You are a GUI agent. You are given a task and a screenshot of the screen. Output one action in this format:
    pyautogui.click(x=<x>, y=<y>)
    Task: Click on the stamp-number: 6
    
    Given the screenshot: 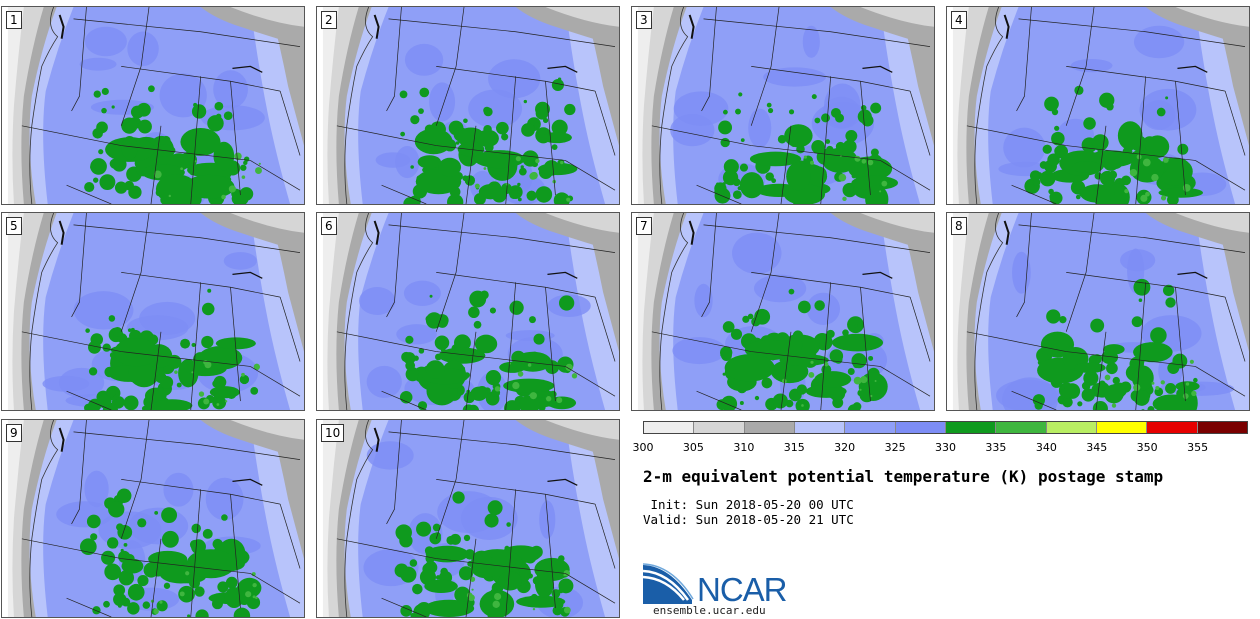 What is the action you would take?
    pyautogui.click(x=329, y=226)
    